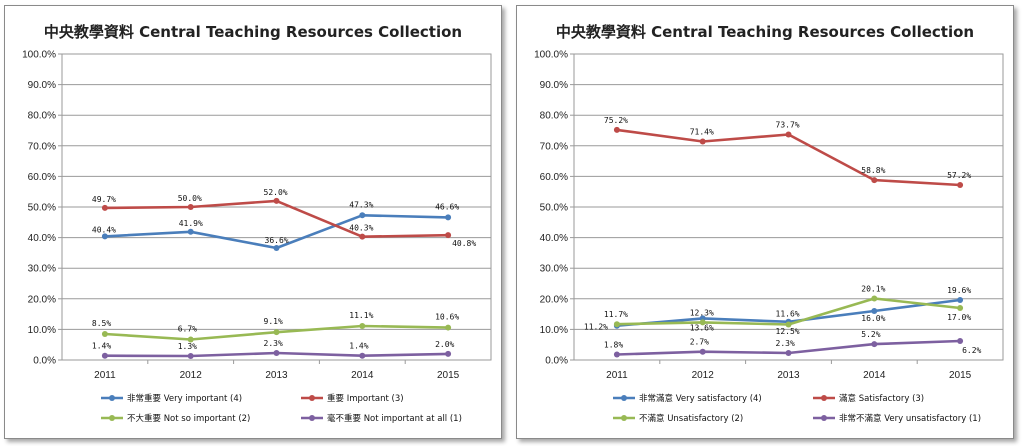  Describe the element at coordinates (788, 124) in the screenshot. I see `data-label: 73.7%` at that location.